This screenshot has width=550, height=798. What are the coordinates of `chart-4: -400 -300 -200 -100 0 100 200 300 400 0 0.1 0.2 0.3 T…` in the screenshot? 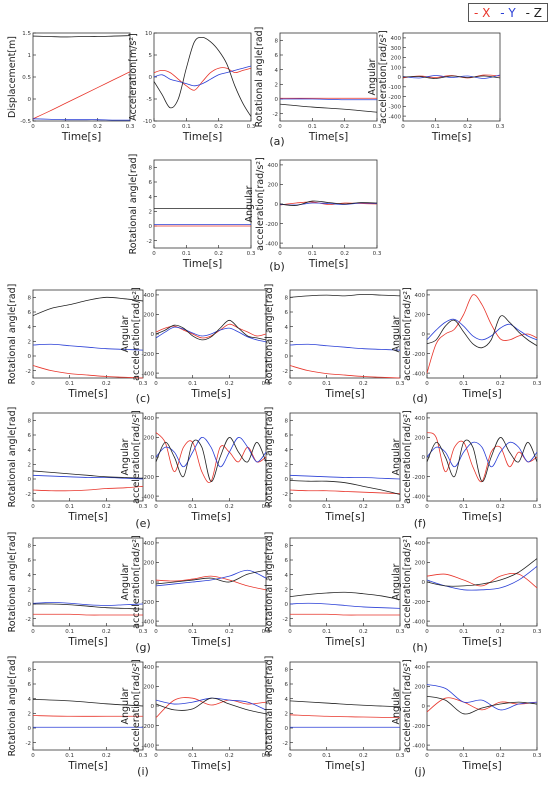 It's located at (436, 86).